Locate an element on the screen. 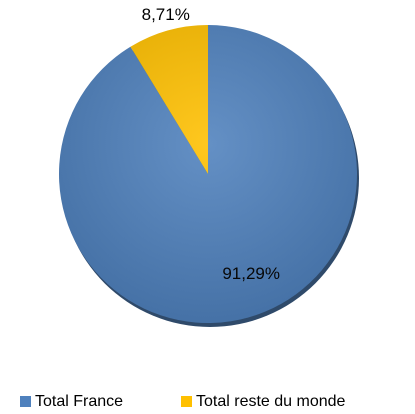  legend-label: Total reste du monde is located at coordinates (271, 401).